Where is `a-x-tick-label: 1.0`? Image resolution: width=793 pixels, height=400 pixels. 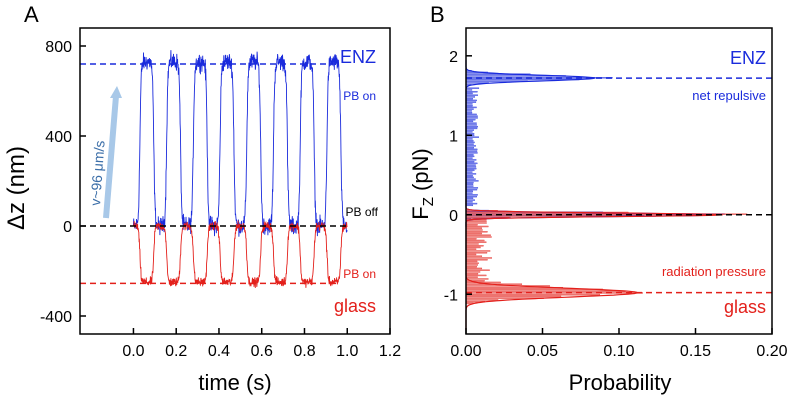
a-x-tick-label: 1.0 is located at coordinates (347, 351).